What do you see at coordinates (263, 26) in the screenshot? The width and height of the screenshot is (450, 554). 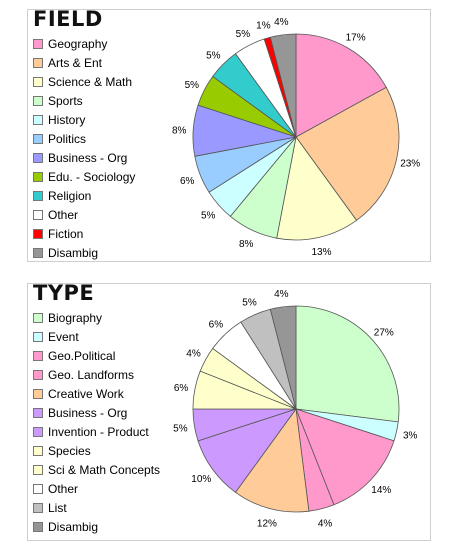 I see `field-data-label-fiction: 1%` at bounding box center [263, 26].